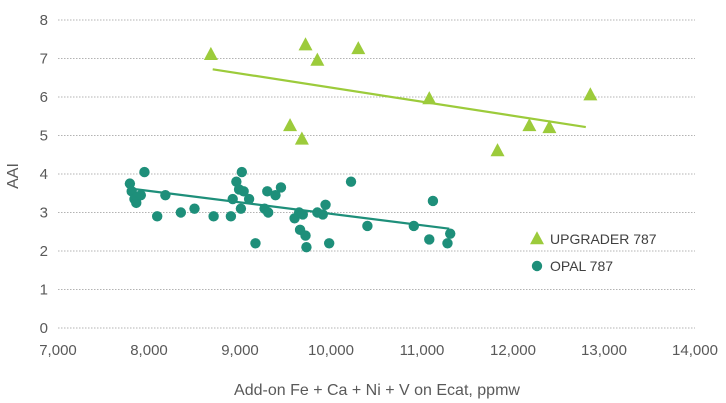 Image resolution: width=726 pixels, height=403 pixels. What do you see at coordinates (44, 97) in the screenshot?
I see `y-tick-label: 6` at bounding box center [44, 97].